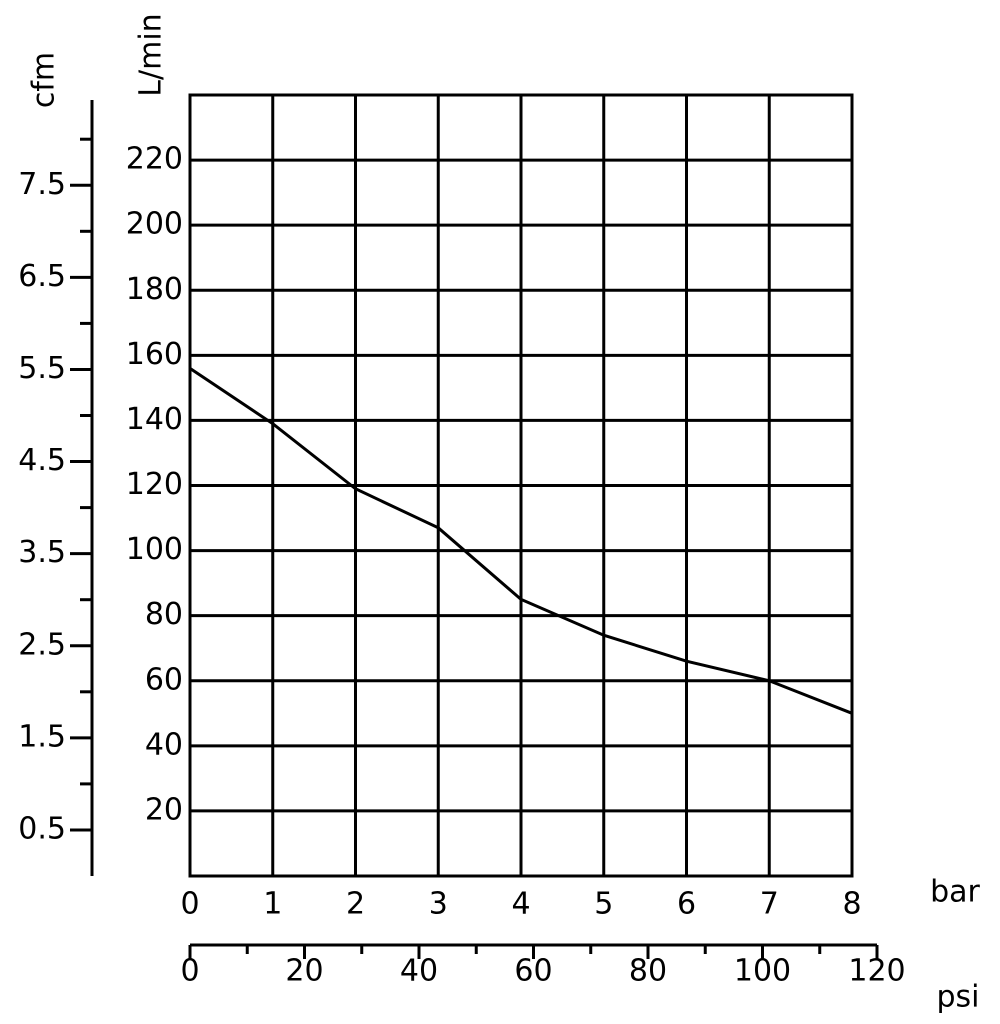 Image resolution: width=1000 pixels, height=1024 pixels. I want to click on y2-axis-title: cfm, so click(44, 80).